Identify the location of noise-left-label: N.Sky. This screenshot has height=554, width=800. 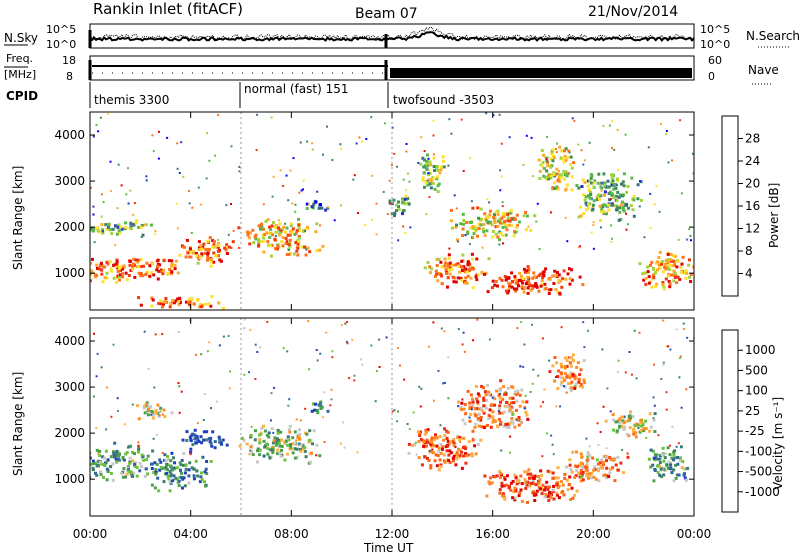
(21, 38).